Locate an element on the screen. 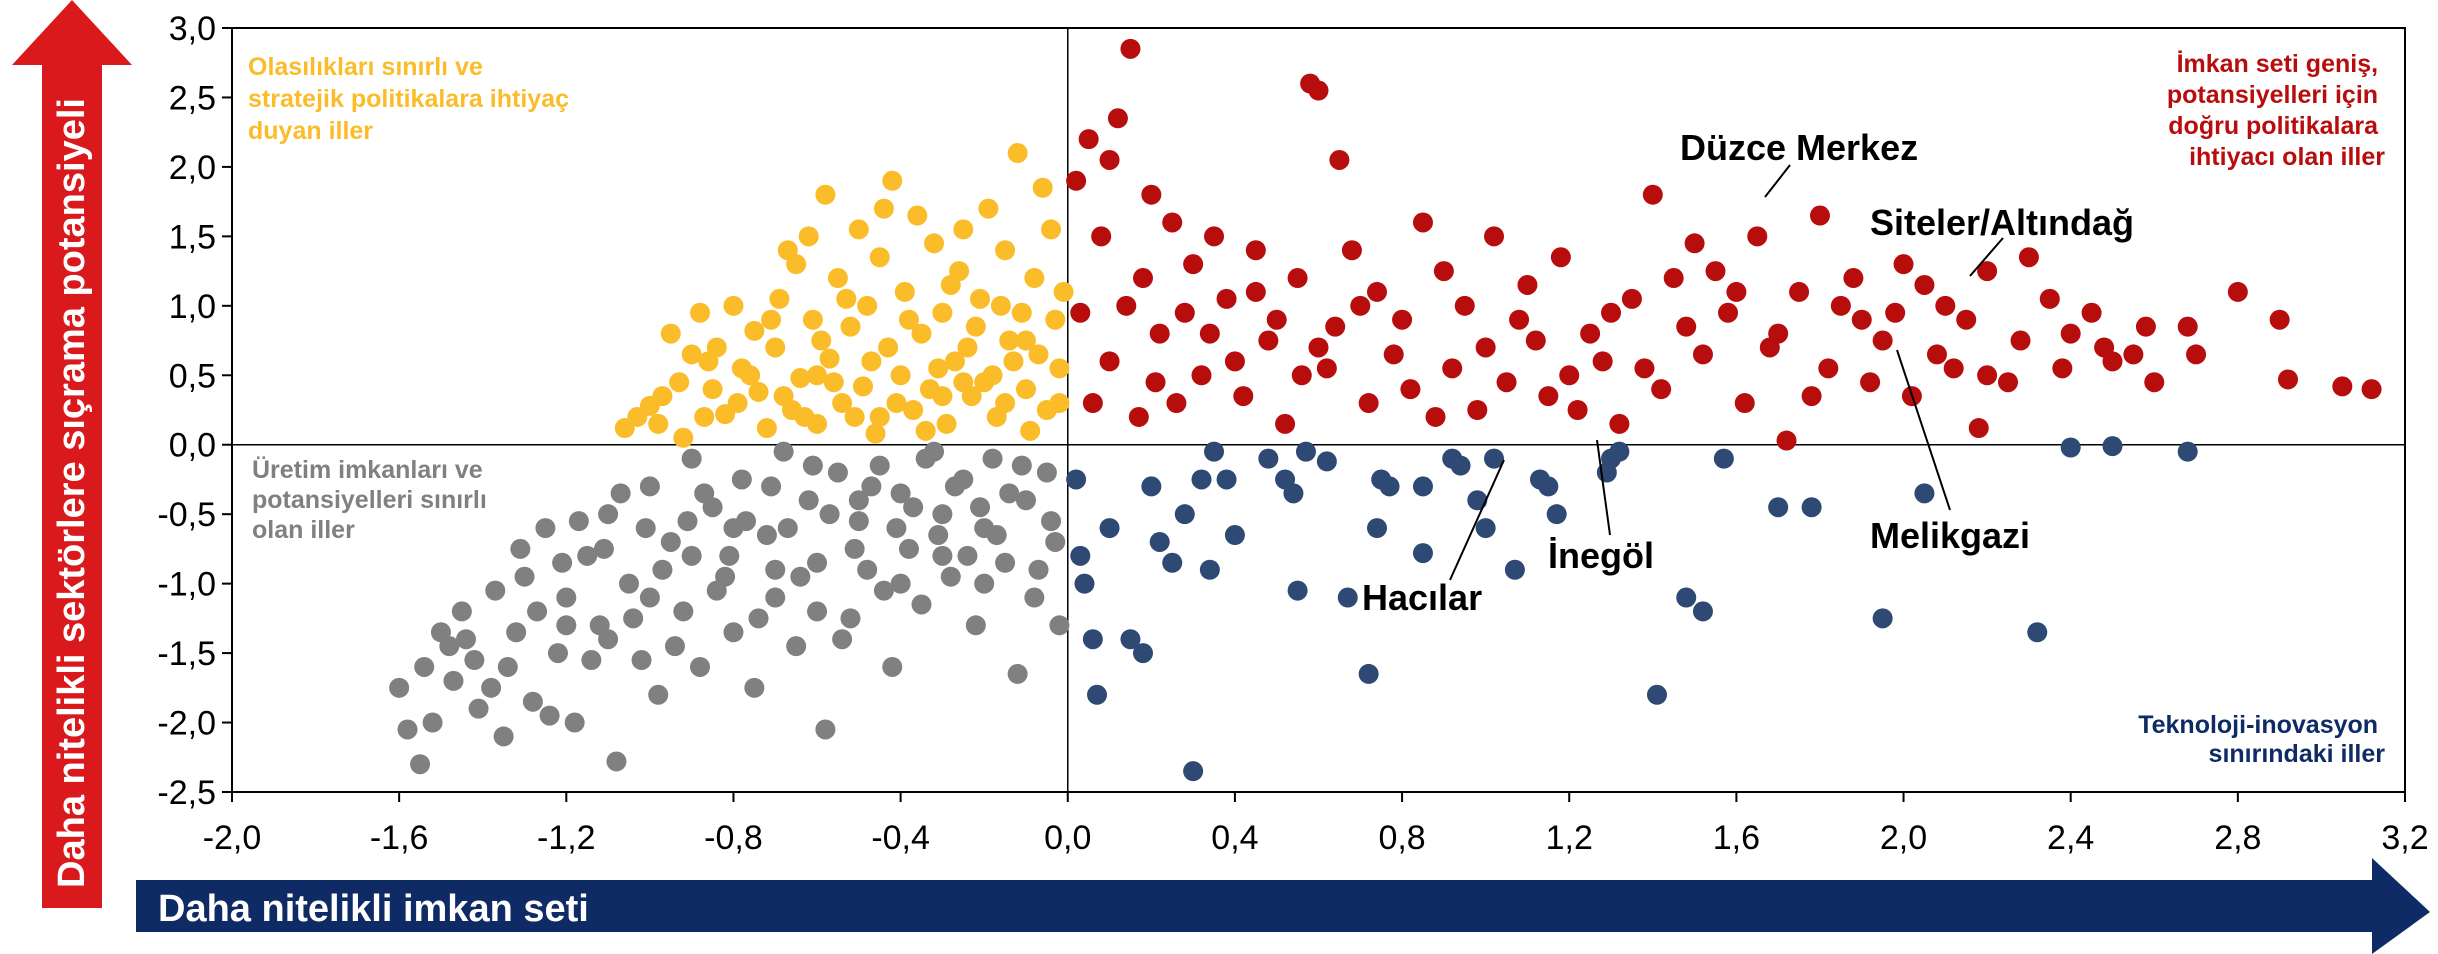 The image size is (2438, 954). quadrant-top-left-line-2: stratejik politikalara ihtiyaç is located at coordinates (408, 99).